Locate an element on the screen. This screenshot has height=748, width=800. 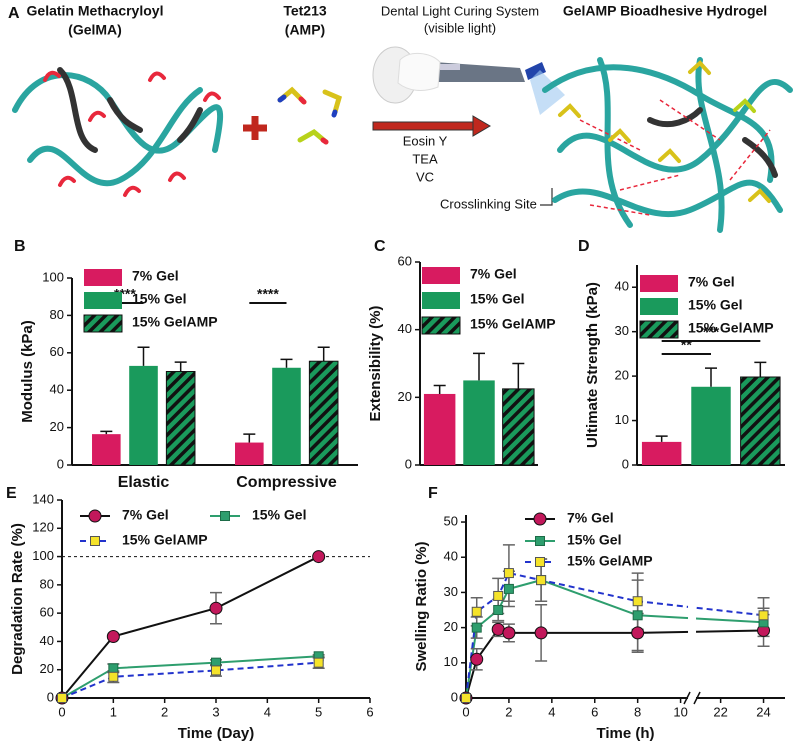
x-tick-label: 0 is located at coordinates (61, 711).